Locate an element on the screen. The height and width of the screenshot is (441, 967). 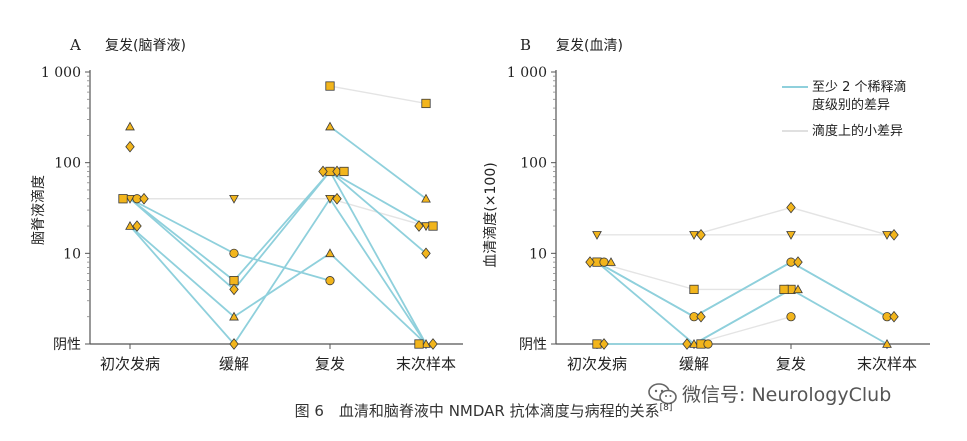
panel-b-letter: B is located at coordinates (525, 45).